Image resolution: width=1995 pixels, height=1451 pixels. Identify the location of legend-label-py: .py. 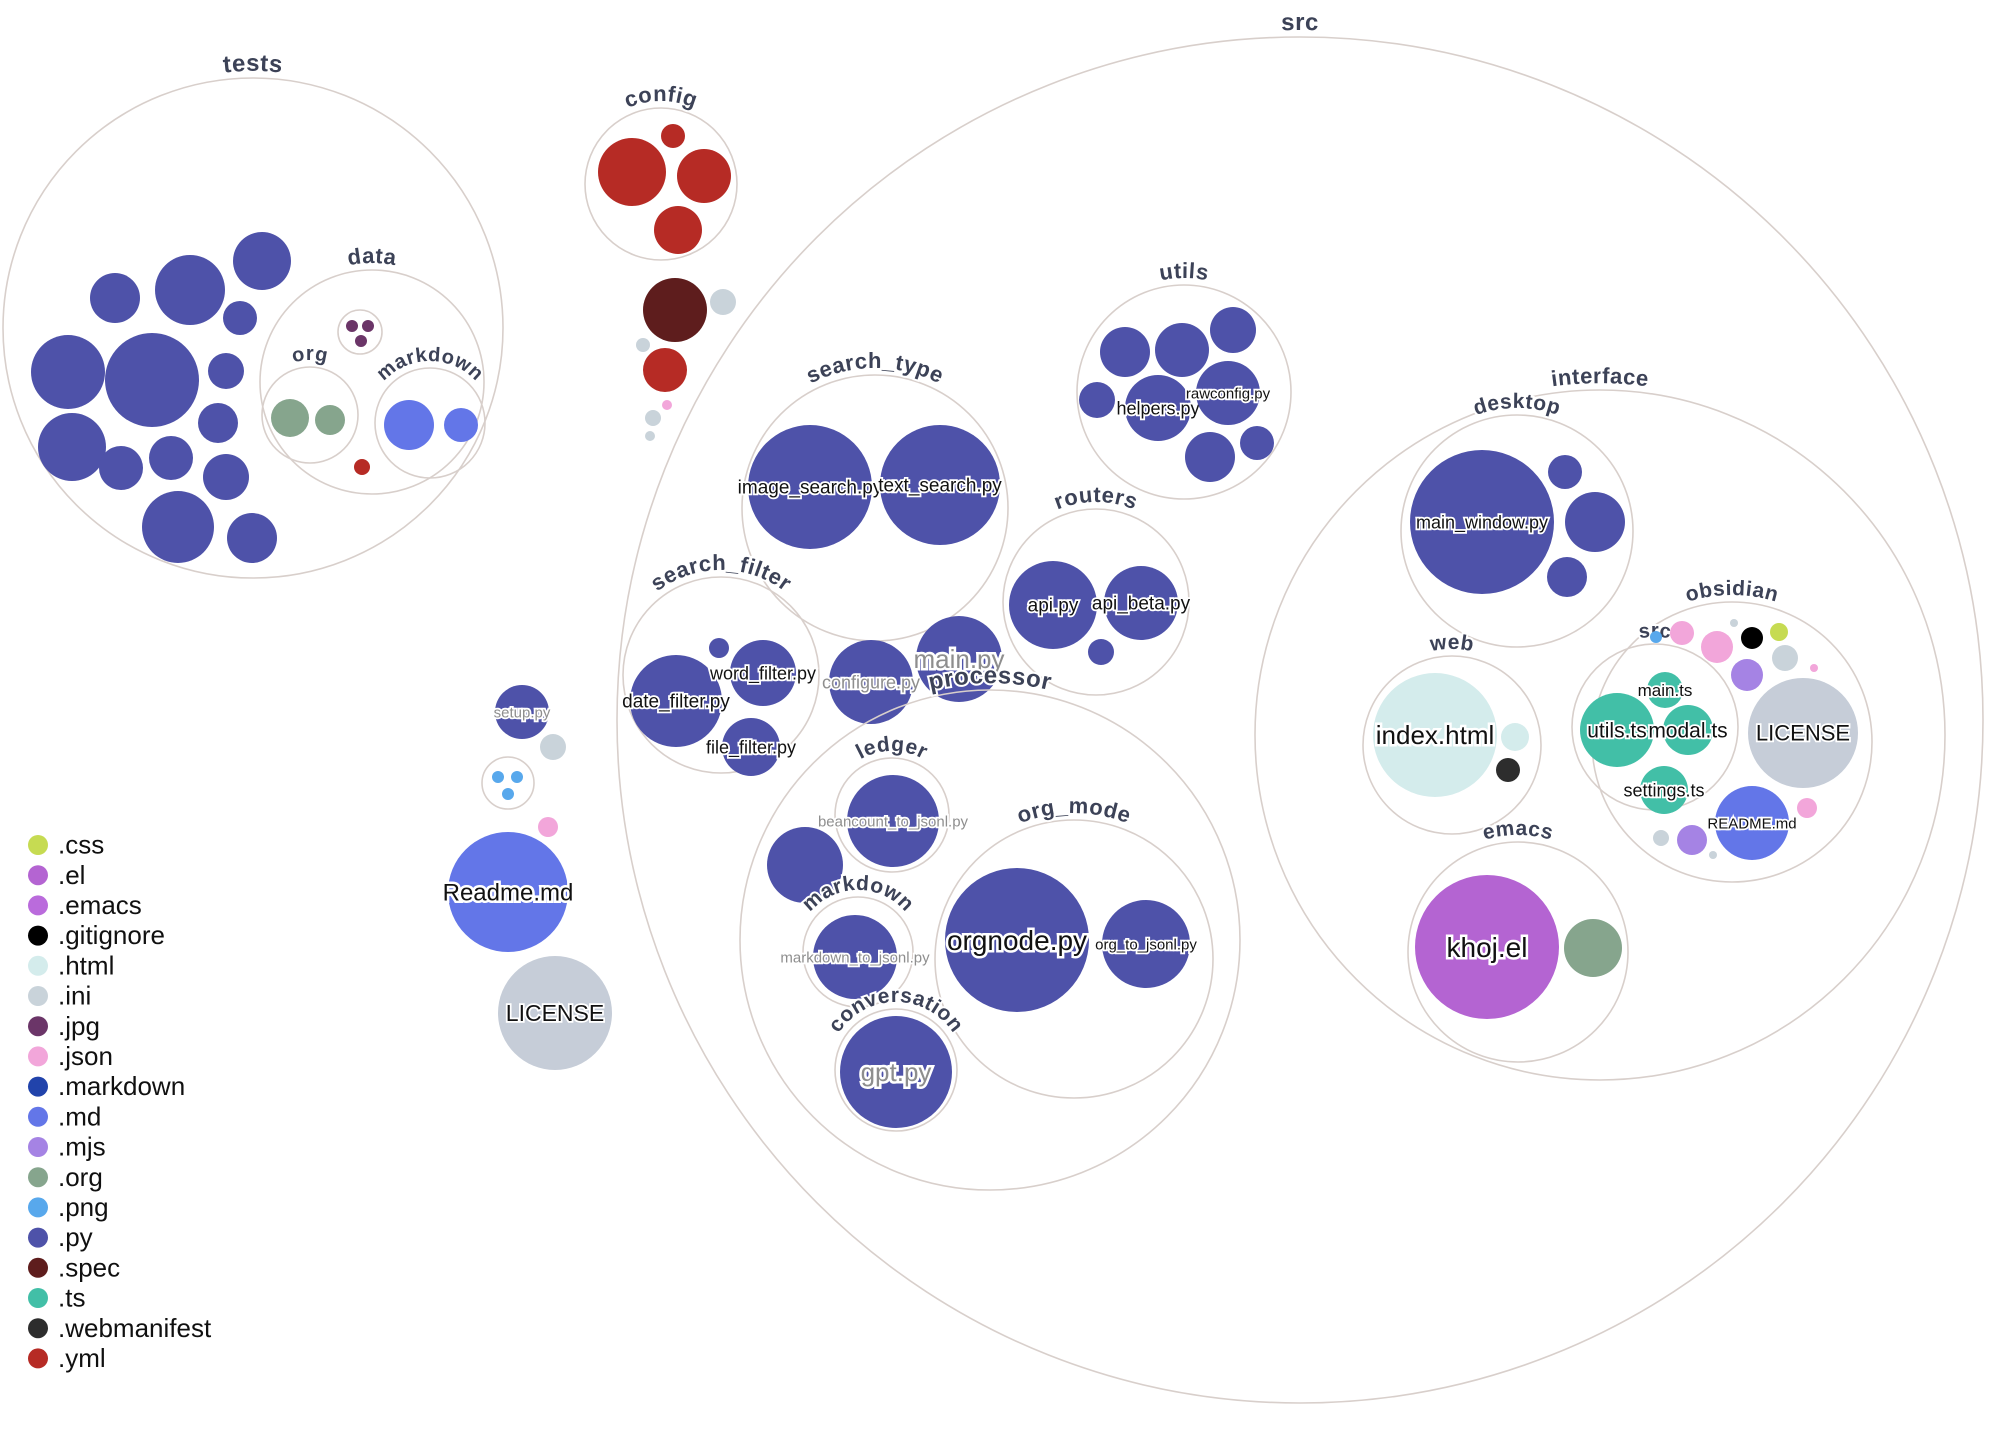
(75, 1237).